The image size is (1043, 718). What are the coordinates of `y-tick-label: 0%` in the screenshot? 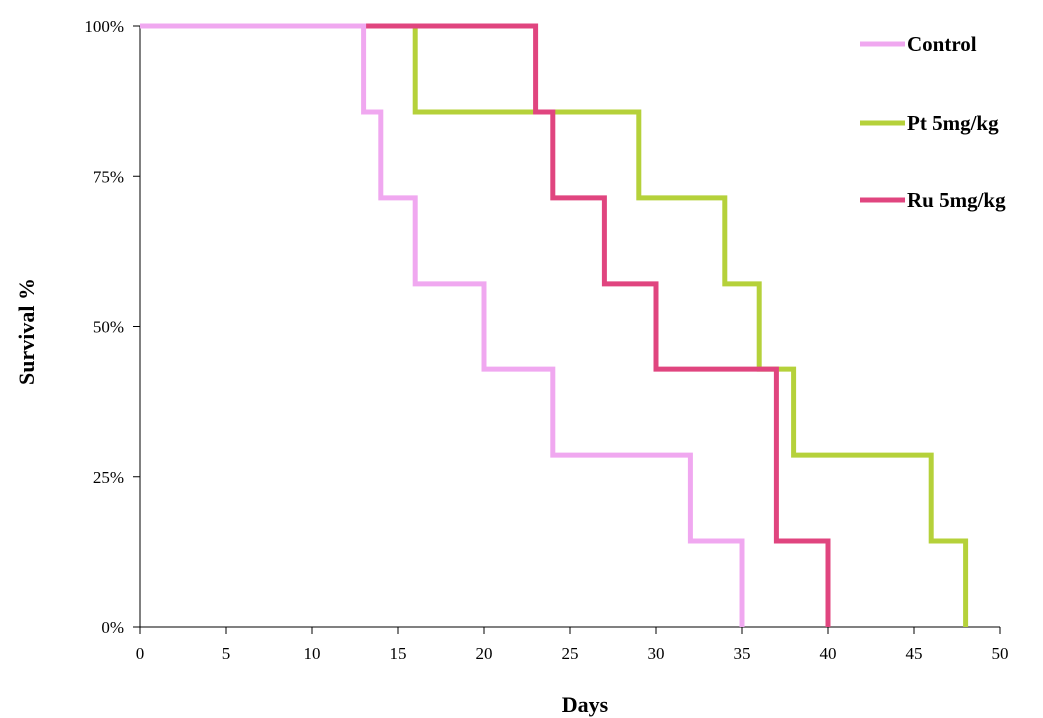 It's located at (112, 627).